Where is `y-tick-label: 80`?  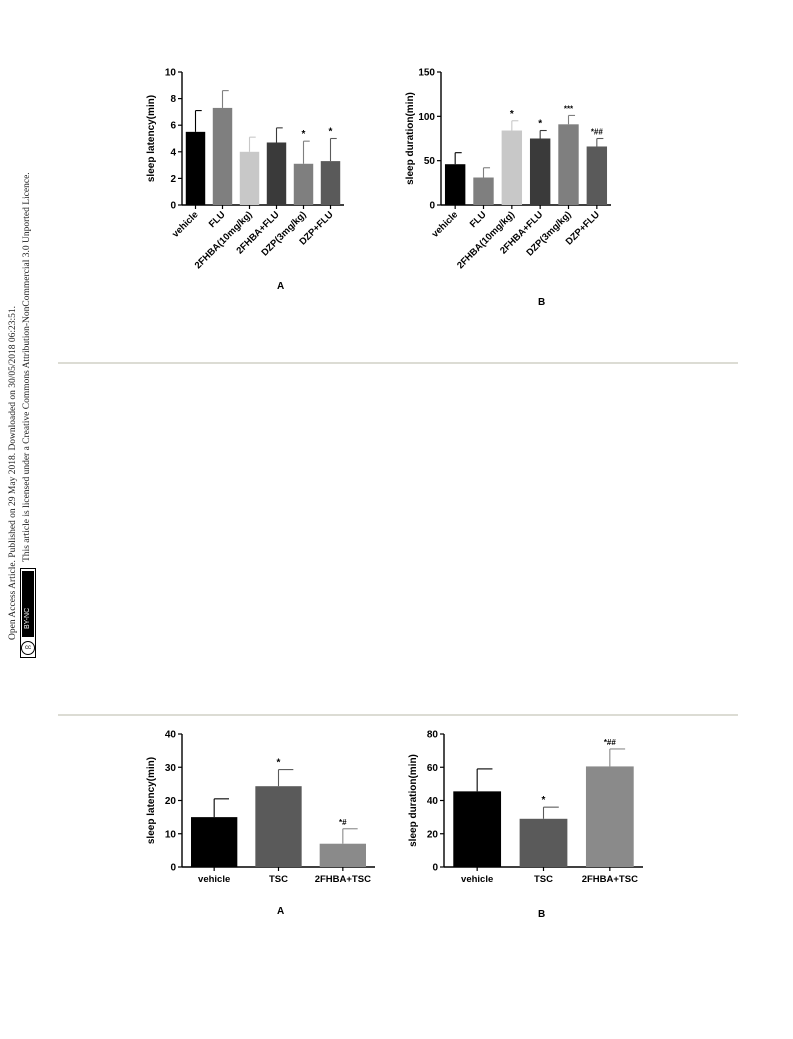
y-tick-label: 80 is located at coordinates (433, 735).